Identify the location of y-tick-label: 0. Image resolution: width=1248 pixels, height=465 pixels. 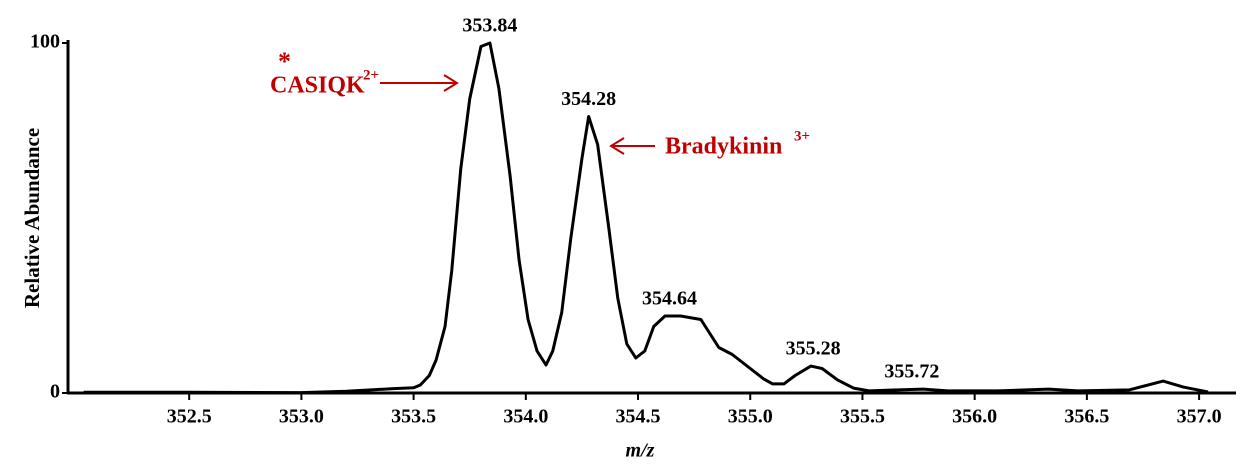
(55, 392).